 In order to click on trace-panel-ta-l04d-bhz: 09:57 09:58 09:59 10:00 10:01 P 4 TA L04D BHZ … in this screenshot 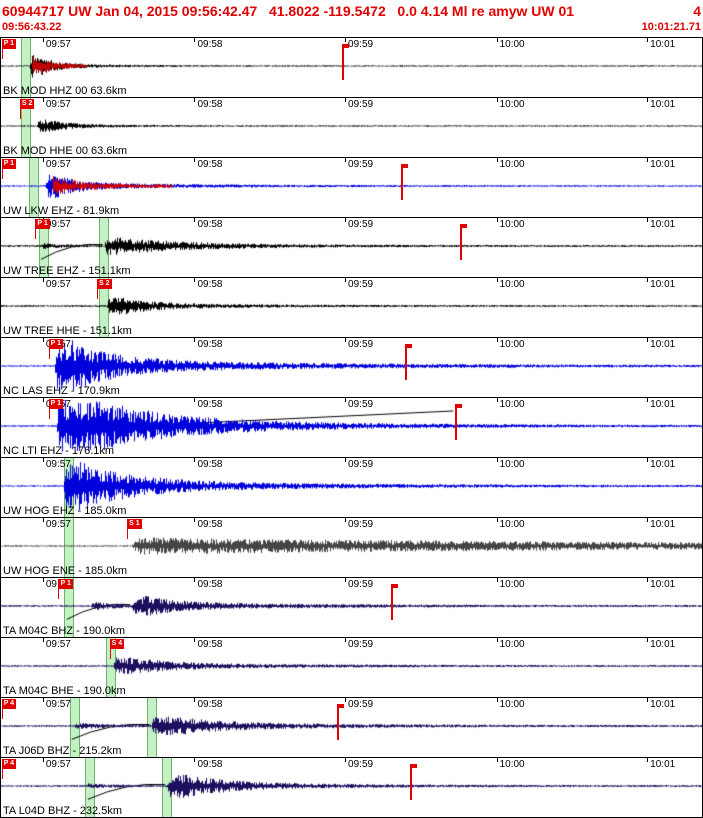, I will do `click(351, 787)`.